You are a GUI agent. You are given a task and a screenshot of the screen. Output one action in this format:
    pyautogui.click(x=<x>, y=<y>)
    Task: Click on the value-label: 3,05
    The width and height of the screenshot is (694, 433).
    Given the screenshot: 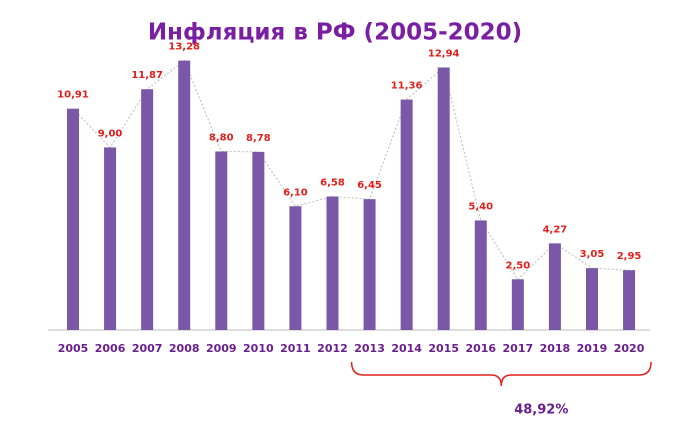 What is the action you would take?
    pyautogui.click(x=592, y=254)
    